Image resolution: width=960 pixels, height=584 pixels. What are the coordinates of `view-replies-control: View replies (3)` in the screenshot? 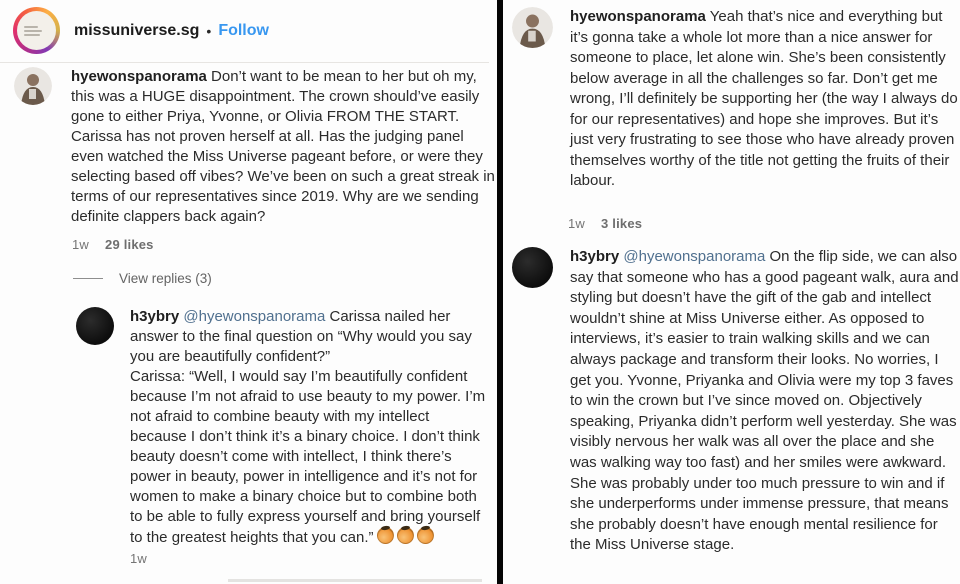 It's located at (142, 278).